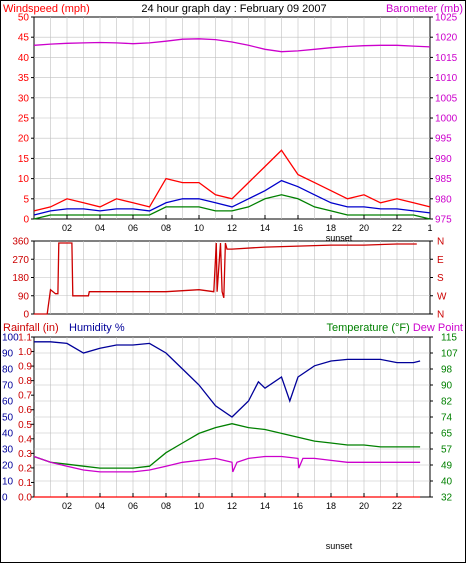 This screenshot has width=466, height=564. Describe the element at coordinates (447, 498) in the screenshot. I see `y-tick-label: 32` at that location.